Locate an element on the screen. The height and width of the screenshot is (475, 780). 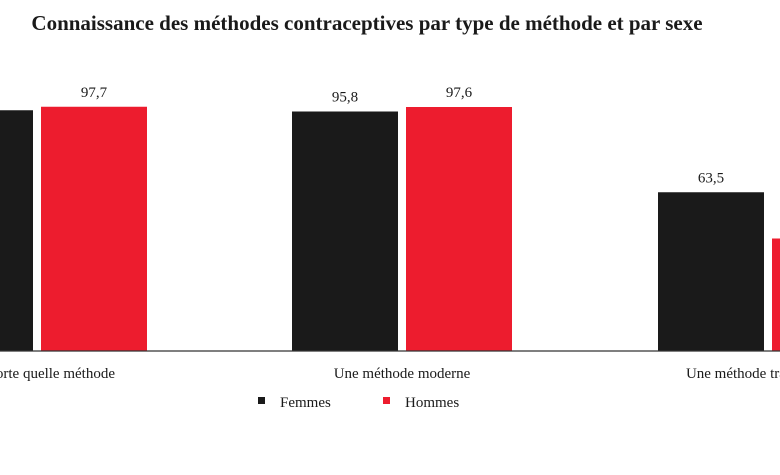
value-label: 97,7 is located at coordinates (94, 93).